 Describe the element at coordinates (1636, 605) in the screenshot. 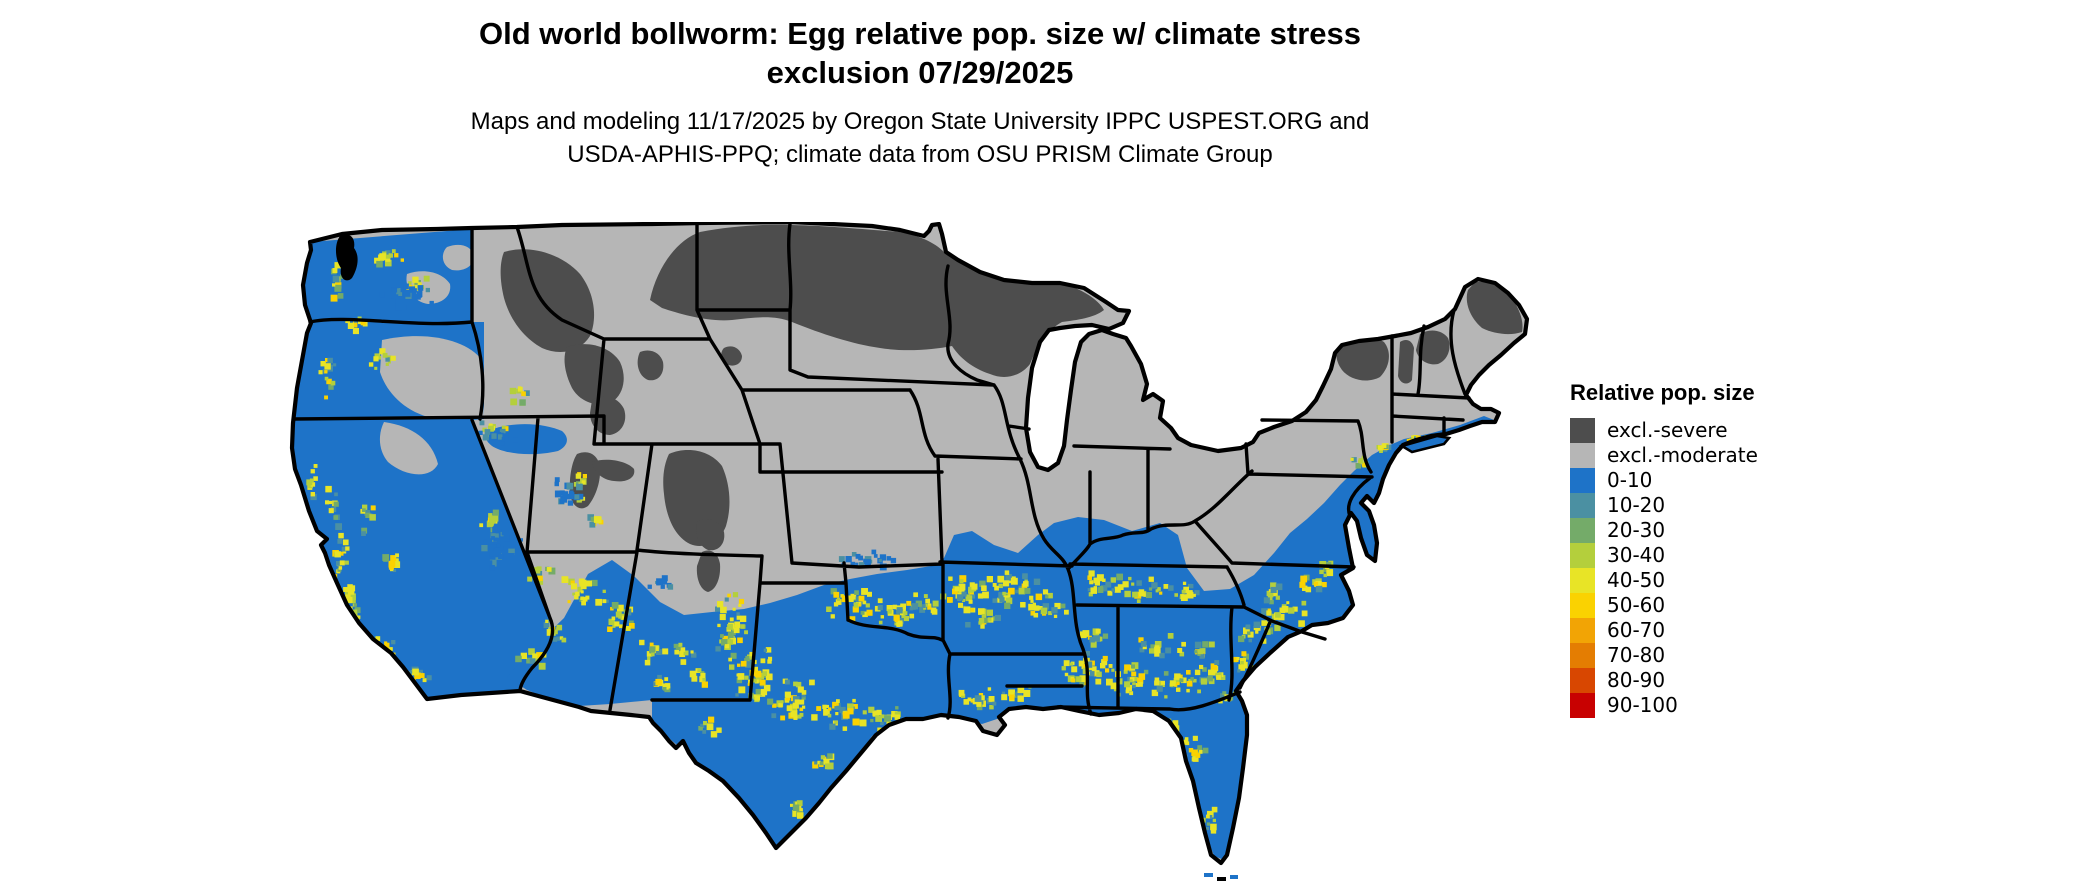

I see `legend-label: 50-60` at that location.